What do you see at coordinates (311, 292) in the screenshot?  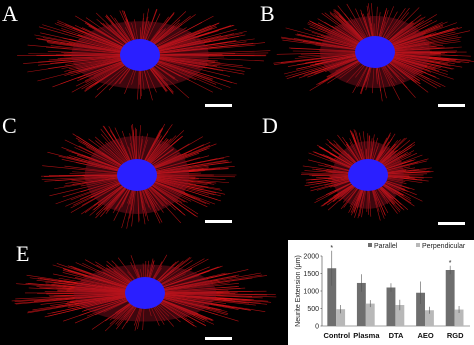 I see `y-tick-label: 1000` at bounding box center [311, 292].